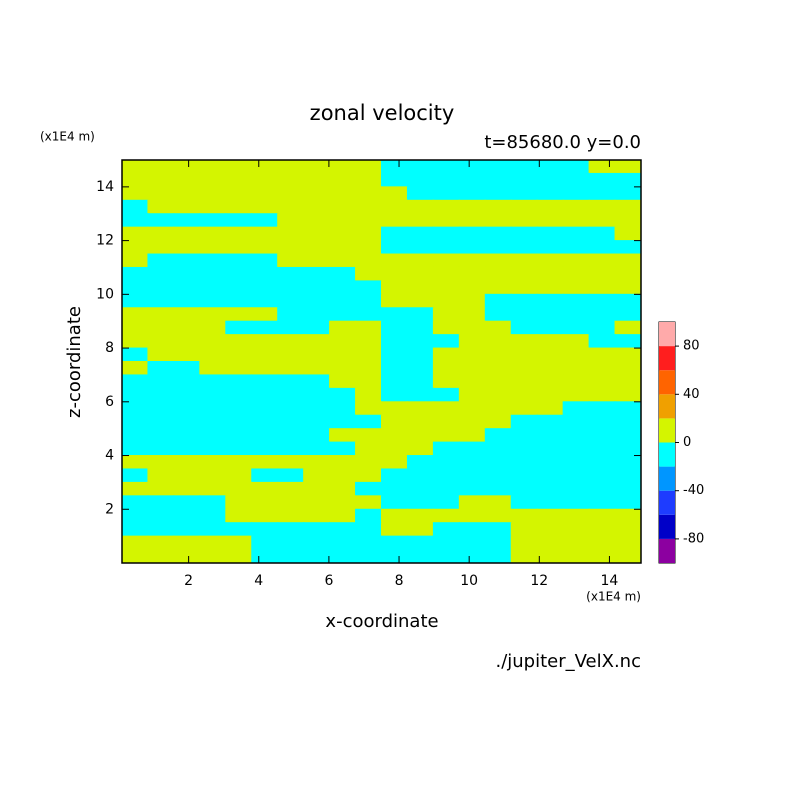 The width and height of the screenshot is (804, 808). Describe the element at coordinates (667, 478) in the screenshot. I see `colorbar-segment` at that location.